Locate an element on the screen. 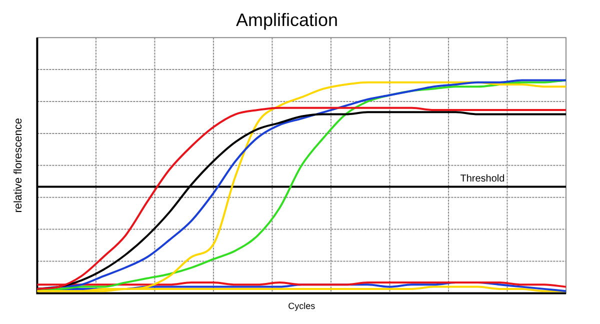 The width and height of the screenshot is (600, 324). ref-line-label: Threshold is located at coordinates (482, 178).